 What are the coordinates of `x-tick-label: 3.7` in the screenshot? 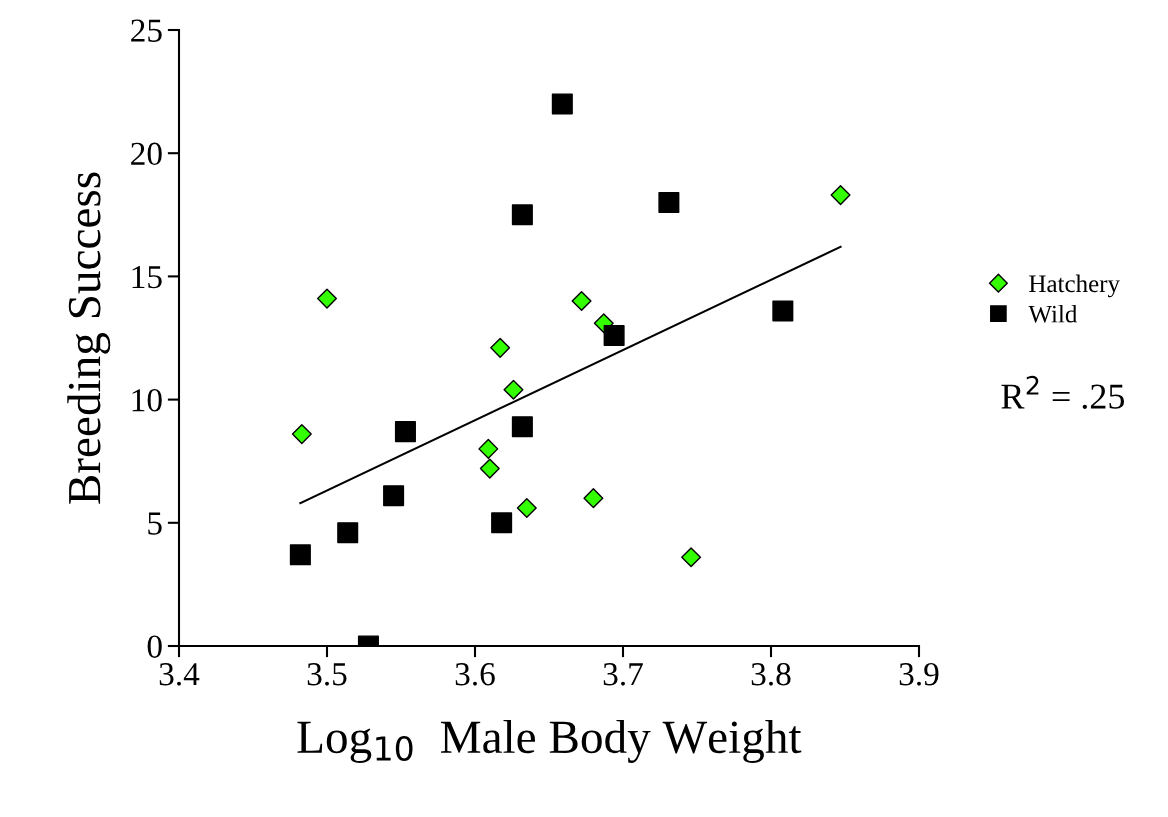 It's located at (623, 674).